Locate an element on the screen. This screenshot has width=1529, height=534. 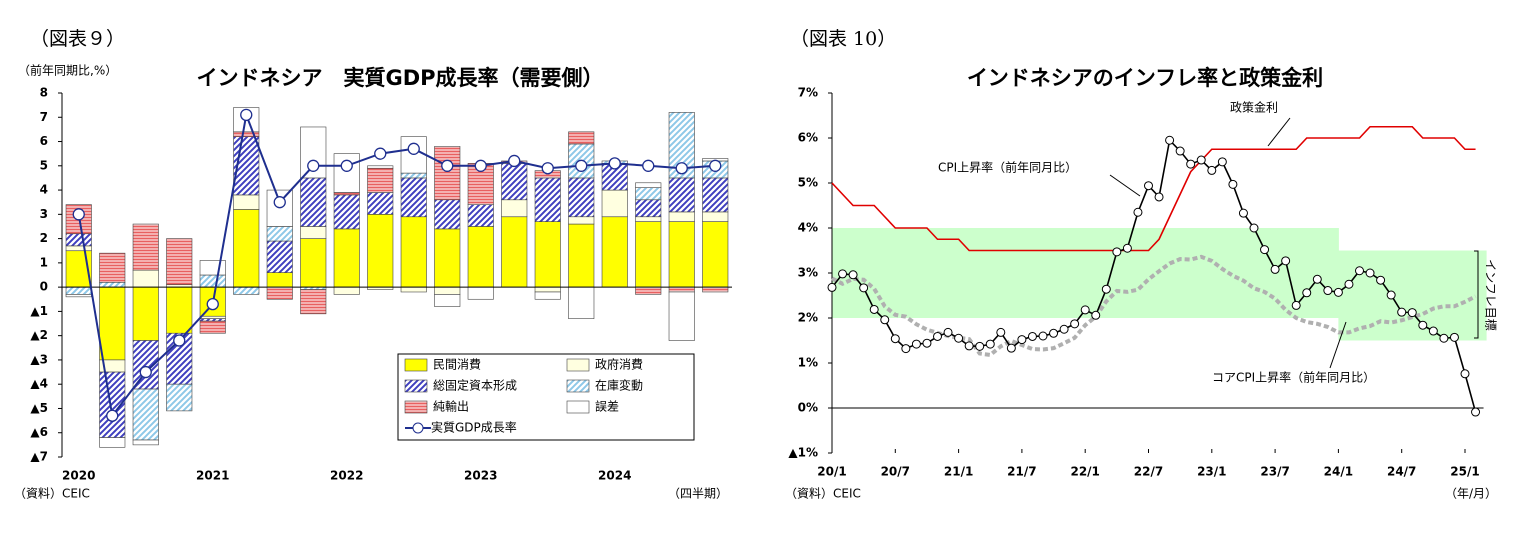
legend-box is located at coordinates (546, 397).